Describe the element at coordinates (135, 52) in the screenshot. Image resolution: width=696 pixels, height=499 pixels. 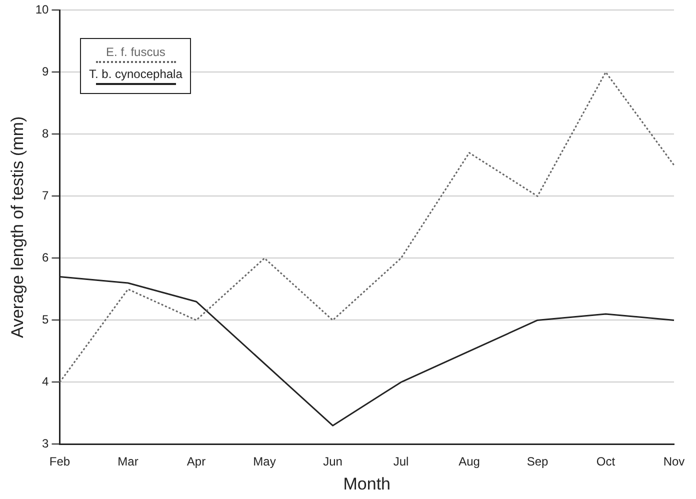
I see `text: E. f. fuscus` at that location.